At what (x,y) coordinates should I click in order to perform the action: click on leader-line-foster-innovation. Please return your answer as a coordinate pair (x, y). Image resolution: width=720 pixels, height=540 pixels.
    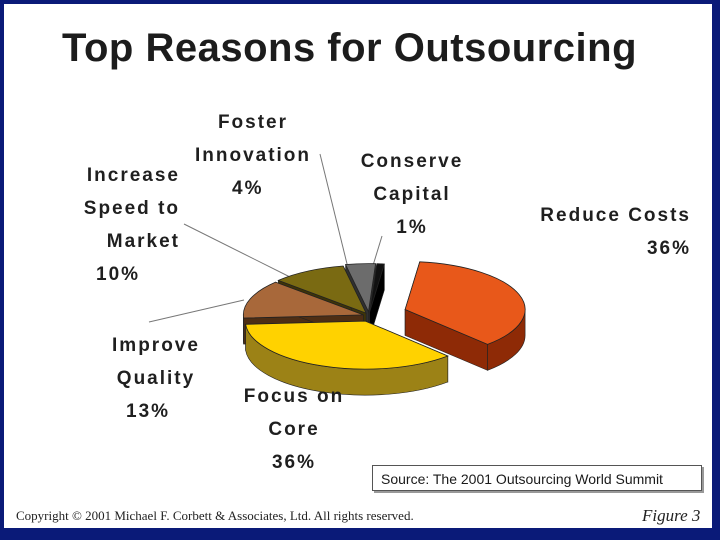
    Looking at the image, I should click on (334, 213).